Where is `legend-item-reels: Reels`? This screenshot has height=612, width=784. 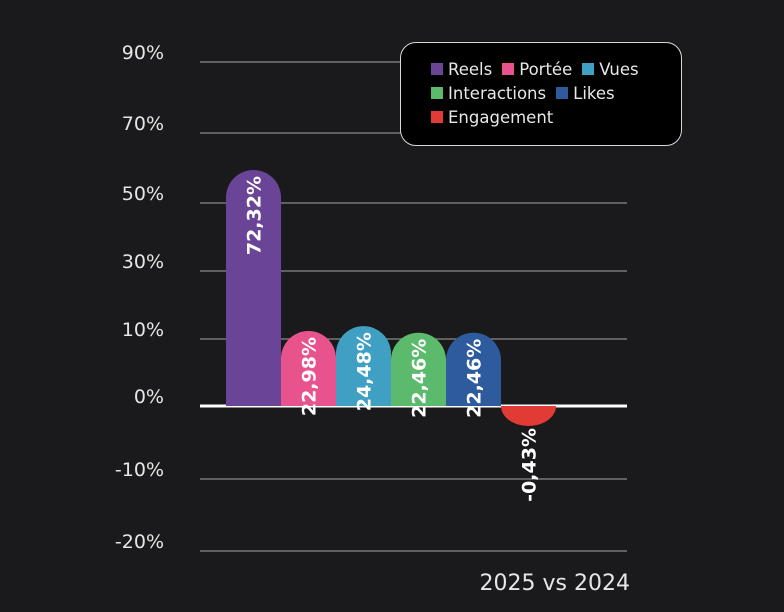 legend-item-reels: Reels is located at coordinates (461, 69).